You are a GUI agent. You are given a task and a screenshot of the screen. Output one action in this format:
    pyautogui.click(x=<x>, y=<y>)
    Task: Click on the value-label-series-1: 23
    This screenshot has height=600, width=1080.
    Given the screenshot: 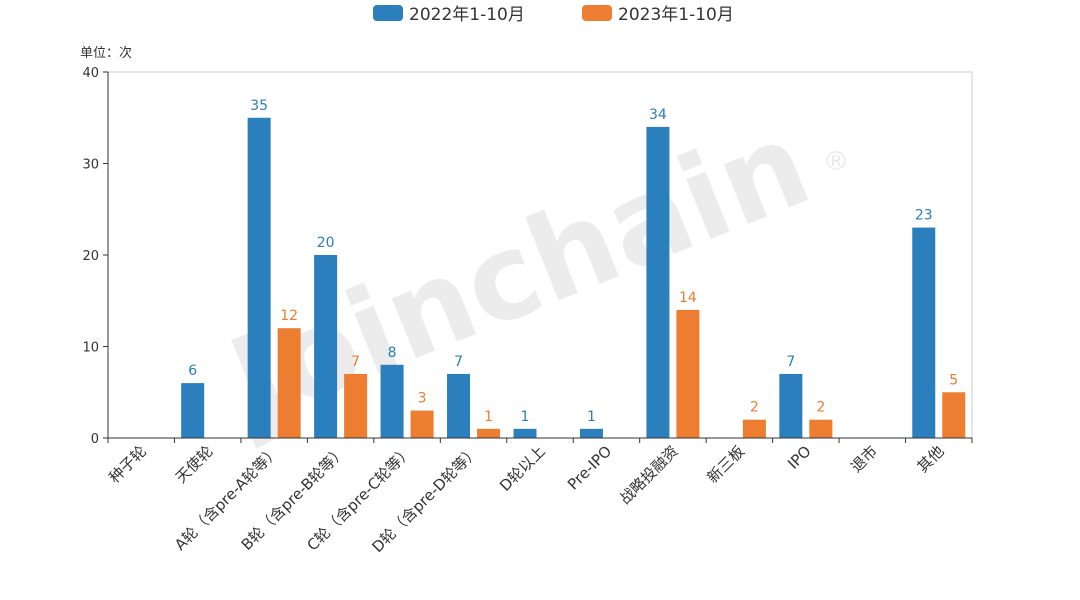 What is the action you would take?
    pyautogui.click(x=924, y=216)
    